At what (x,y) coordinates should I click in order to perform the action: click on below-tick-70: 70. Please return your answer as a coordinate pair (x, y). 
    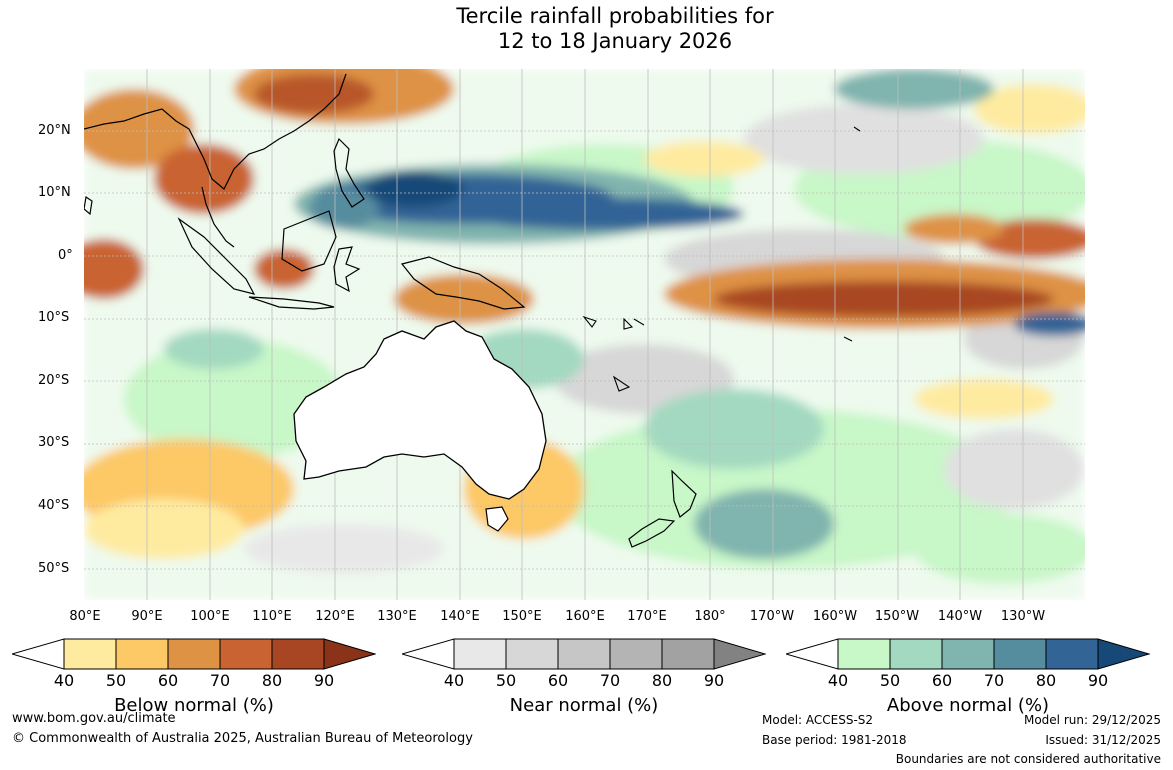
    Looking at the image, I should click on (220, 680).